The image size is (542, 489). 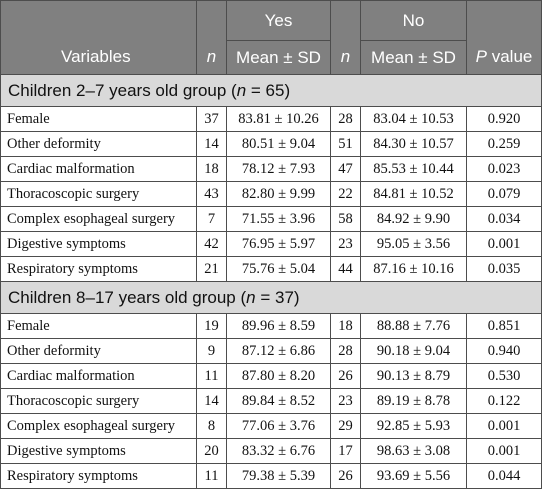 I want to click on yes-mean-sd-cell: 77.06 ± 3.76, so click(x=278, y=426).